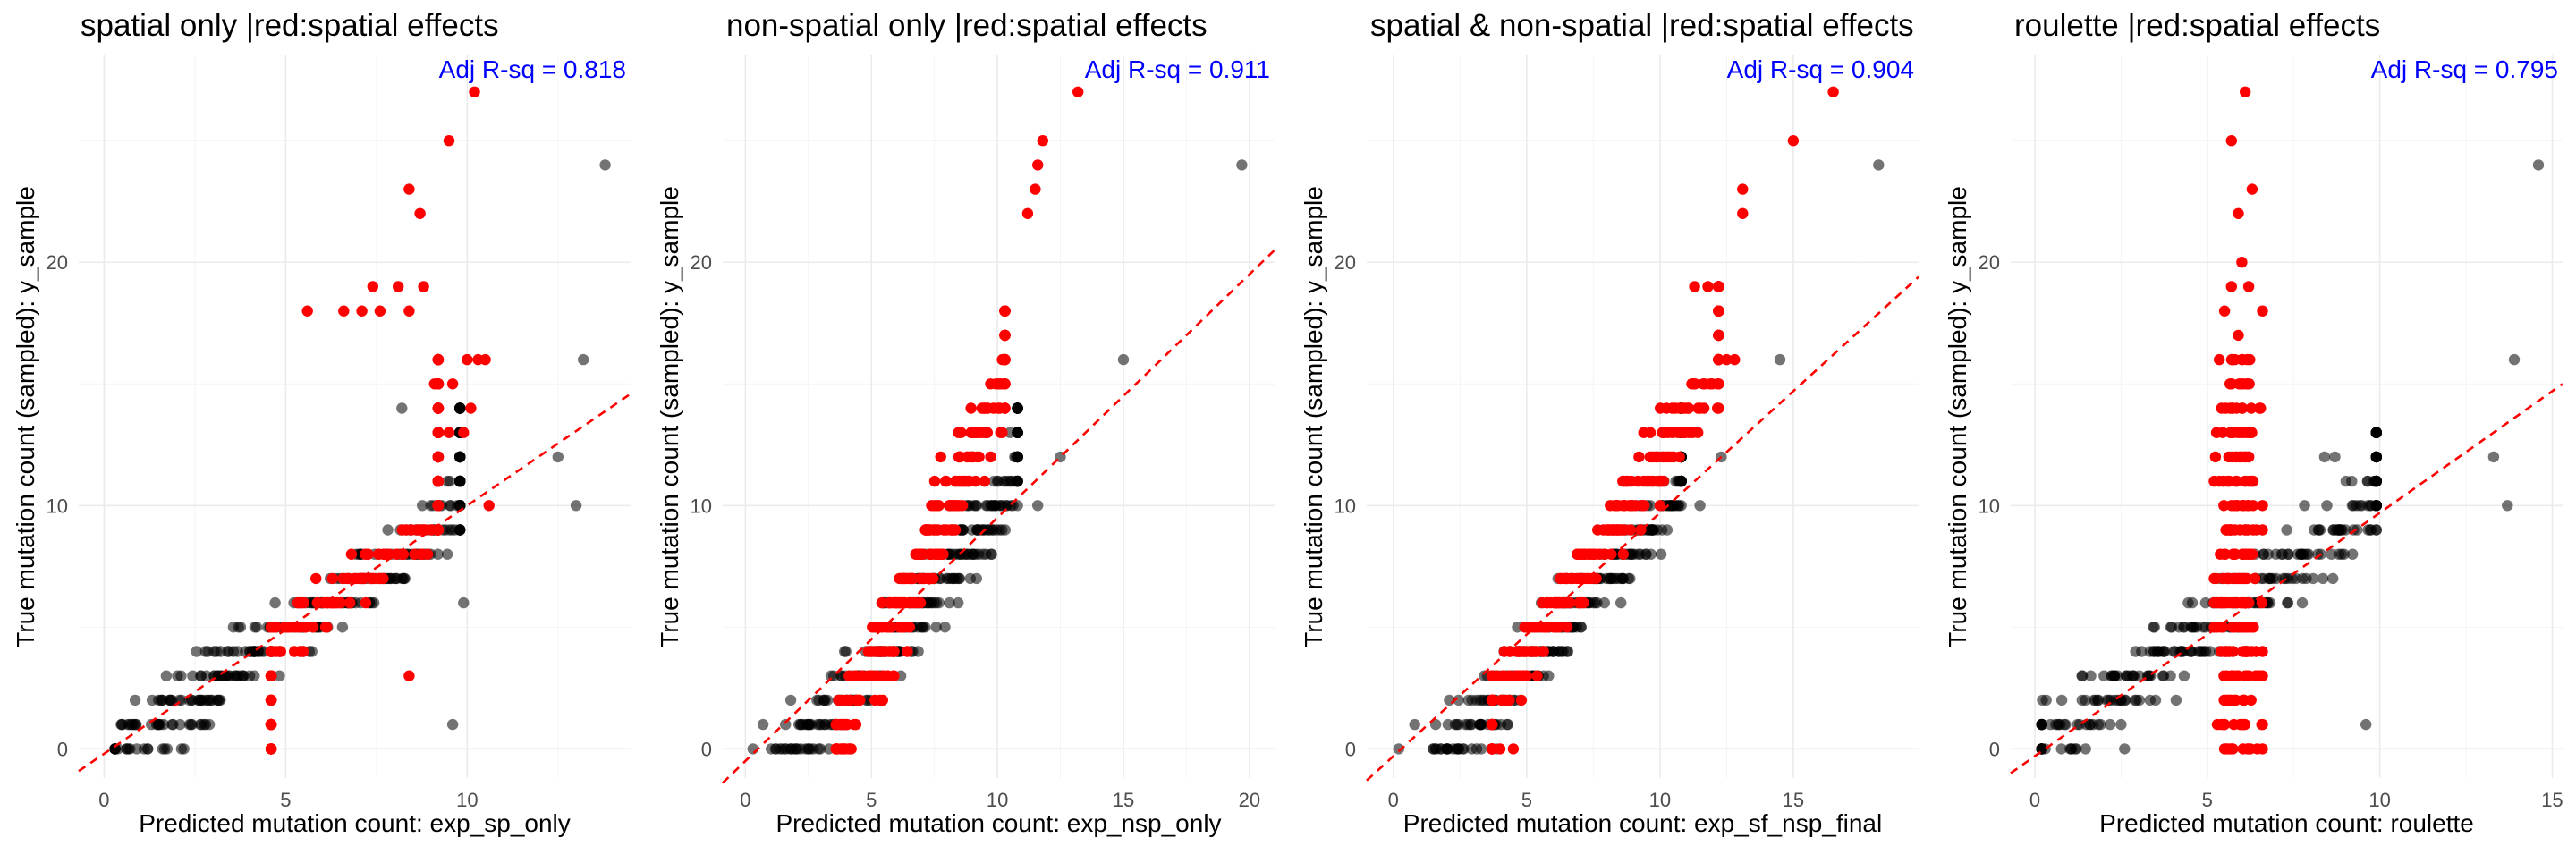  I want to click on series-red, so click(380, 420).